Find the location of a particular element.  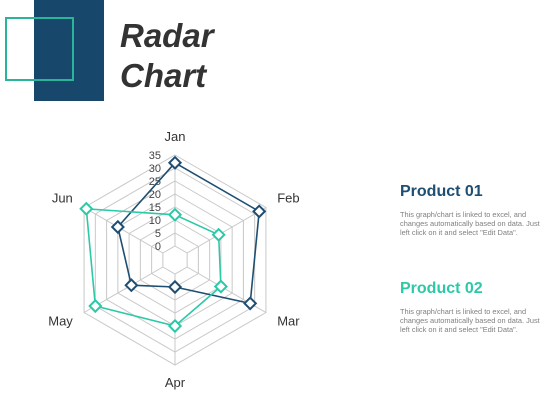

tick-label: 15 is located at coordinates (155, 208).